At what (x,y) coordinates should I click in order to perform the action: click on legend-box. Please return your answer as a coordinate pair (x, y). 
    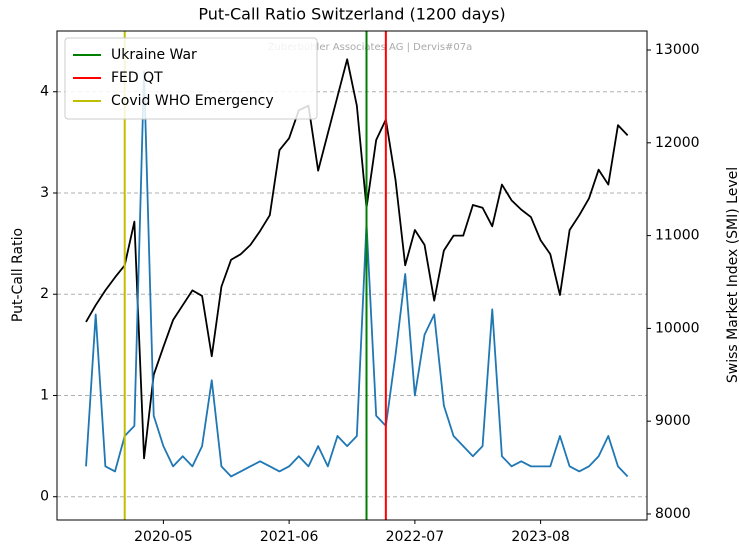
    Looking at the image, I should click on (191, 78).